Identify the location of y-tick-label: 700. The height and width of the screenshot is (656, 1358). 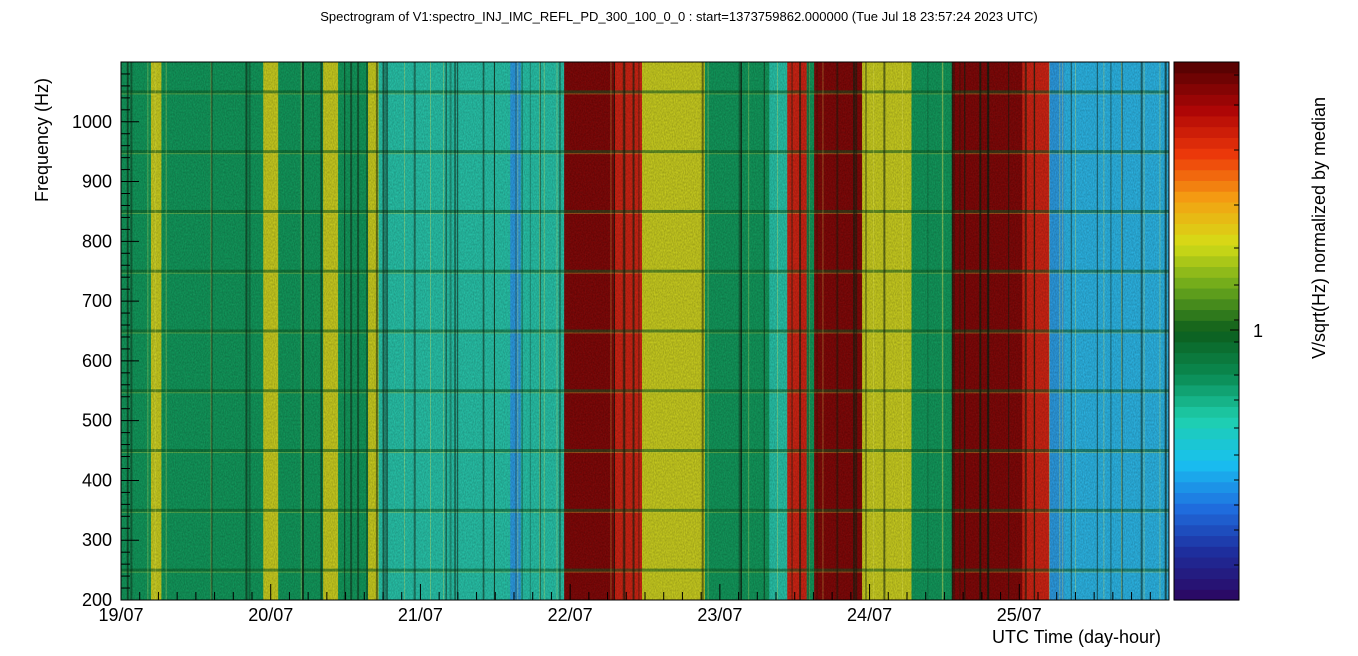
(97, 301).